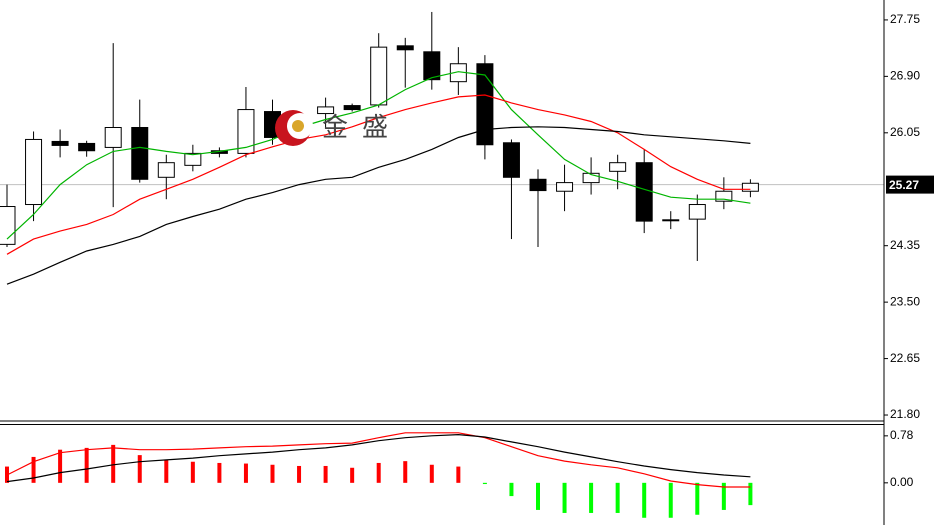  Describe the element at coordinates (905, 358) in the screenshot. I see `y-tick-label: 22.65` at that location.